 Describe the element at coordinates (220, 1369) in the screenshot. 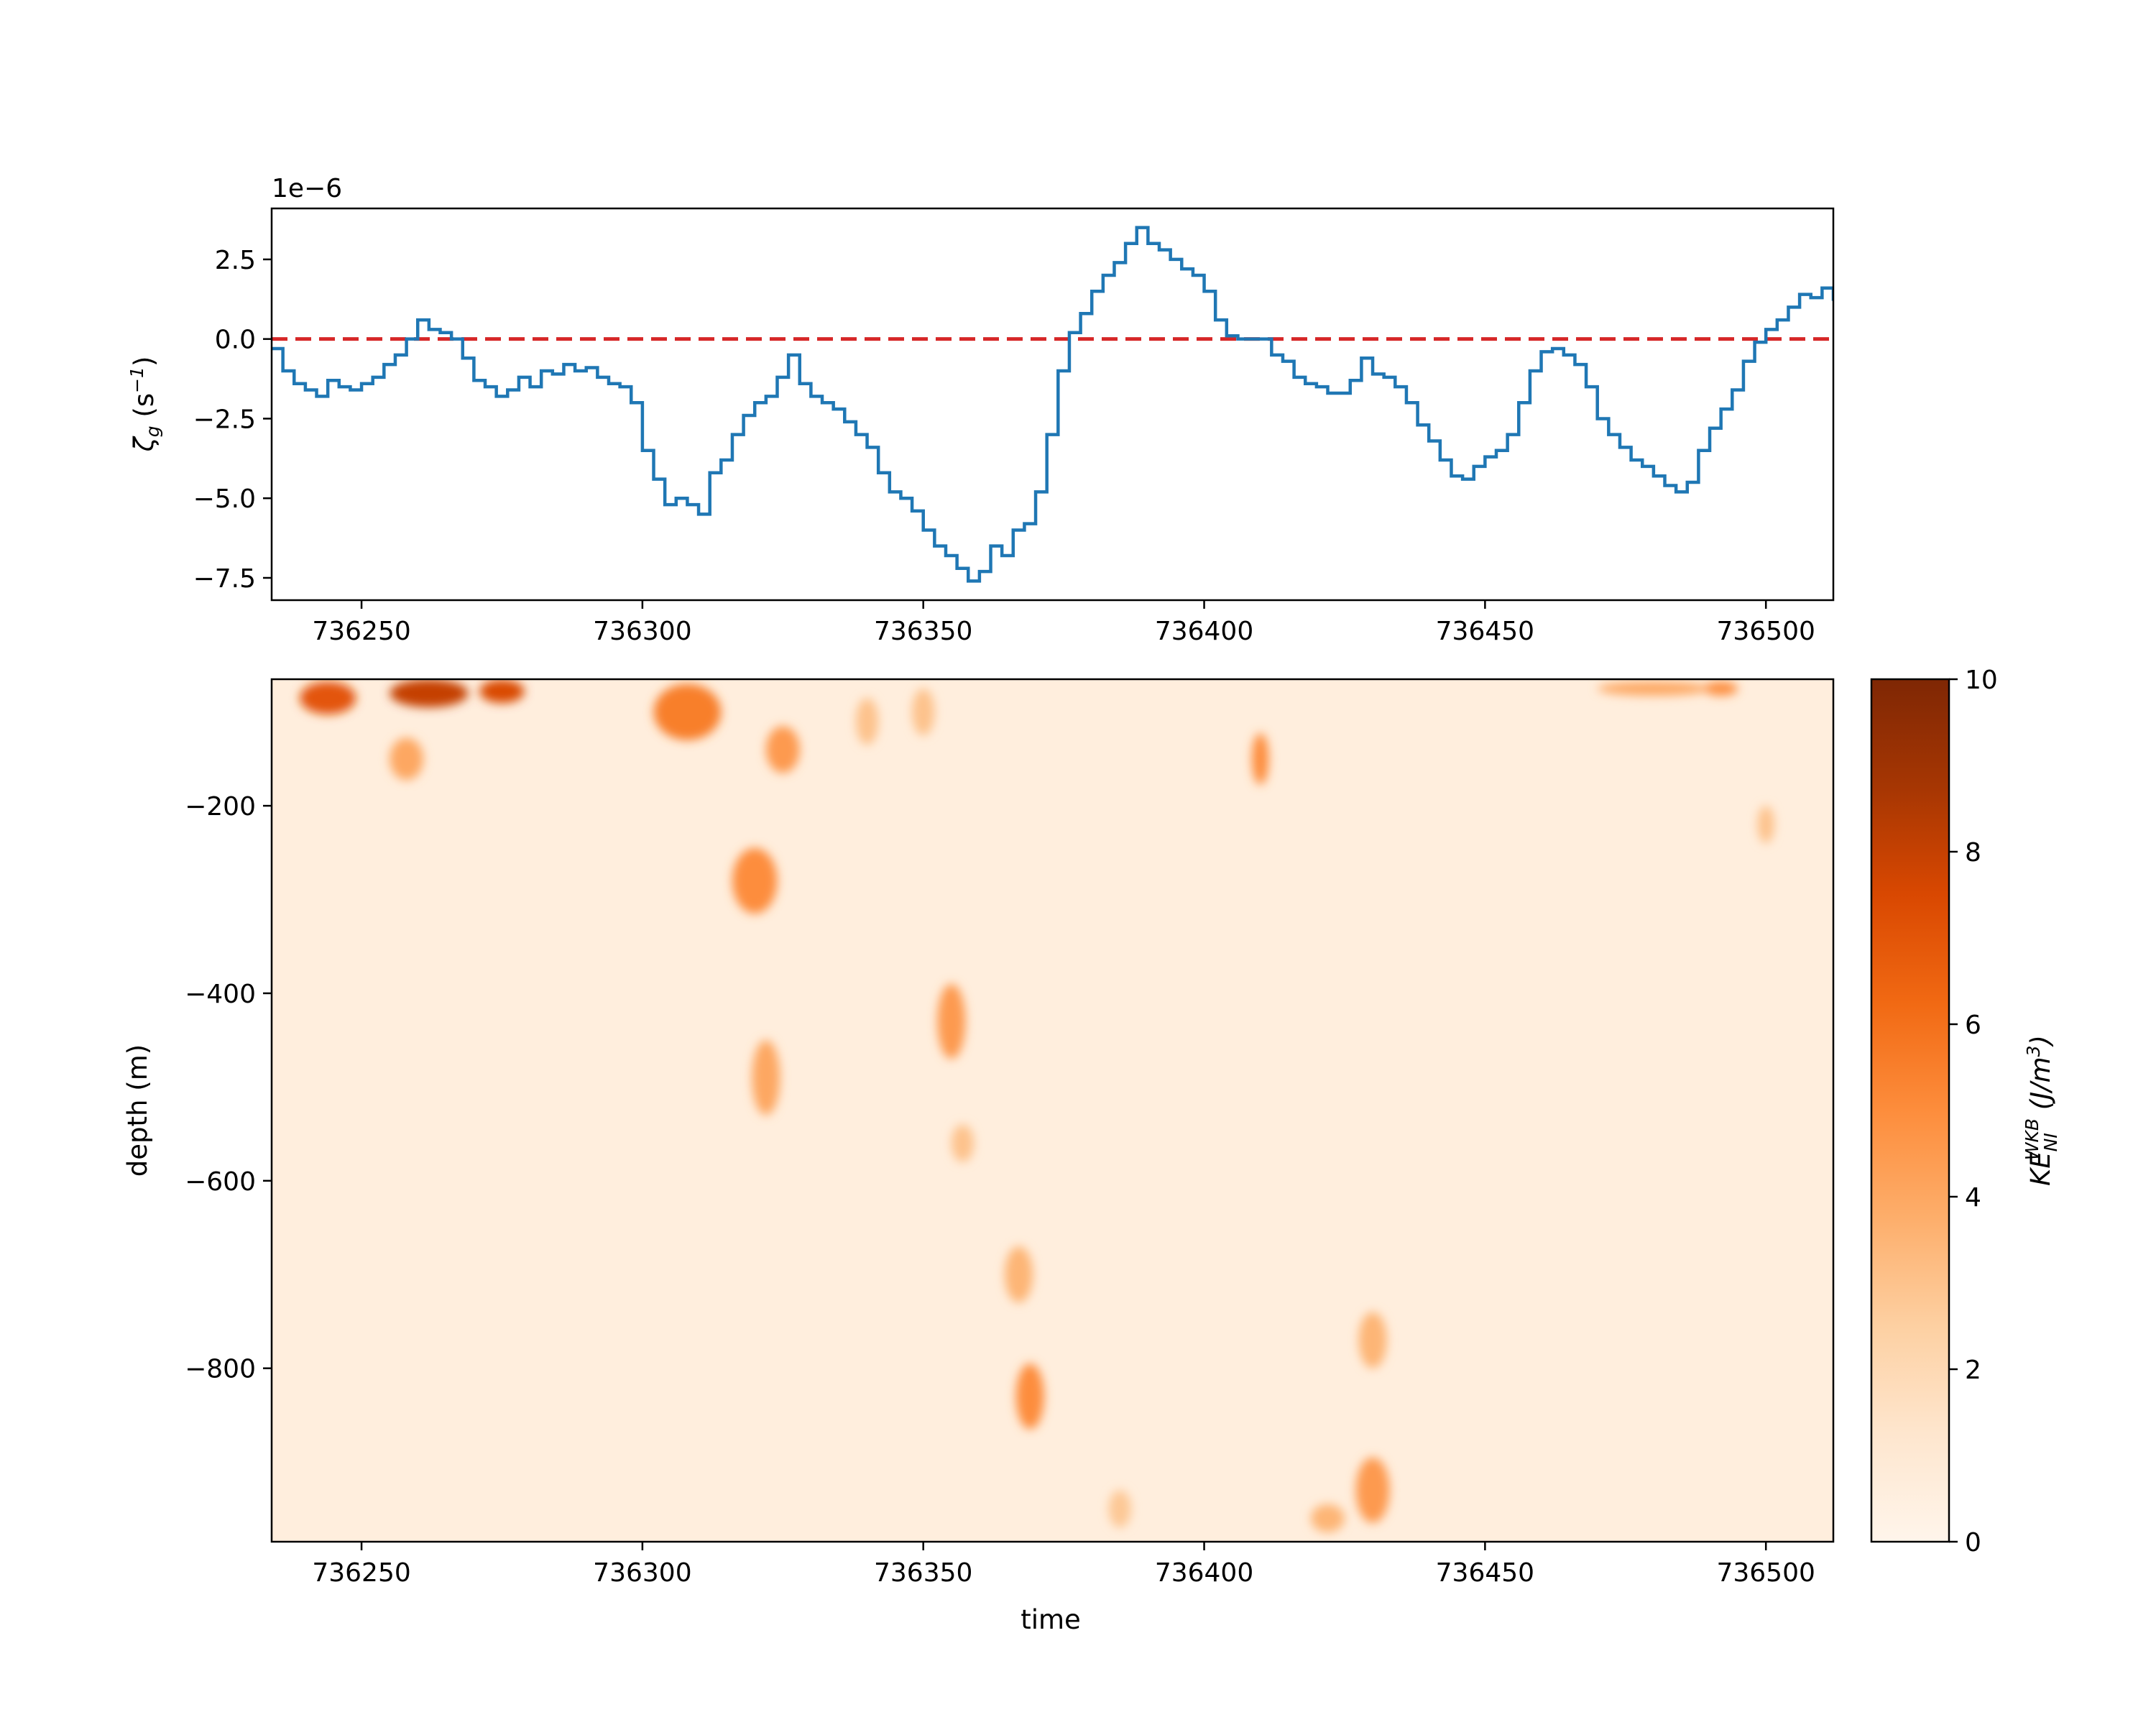

I see `y-tick-label: −800` at that location.